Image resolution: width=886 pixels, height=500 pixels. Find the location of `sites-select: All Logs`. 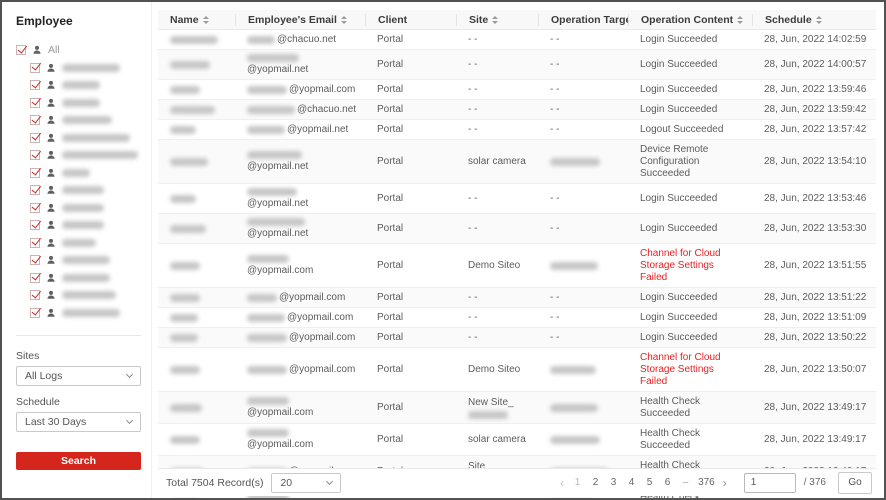

sites-select: All Logs is located at coordinates (78, 375).